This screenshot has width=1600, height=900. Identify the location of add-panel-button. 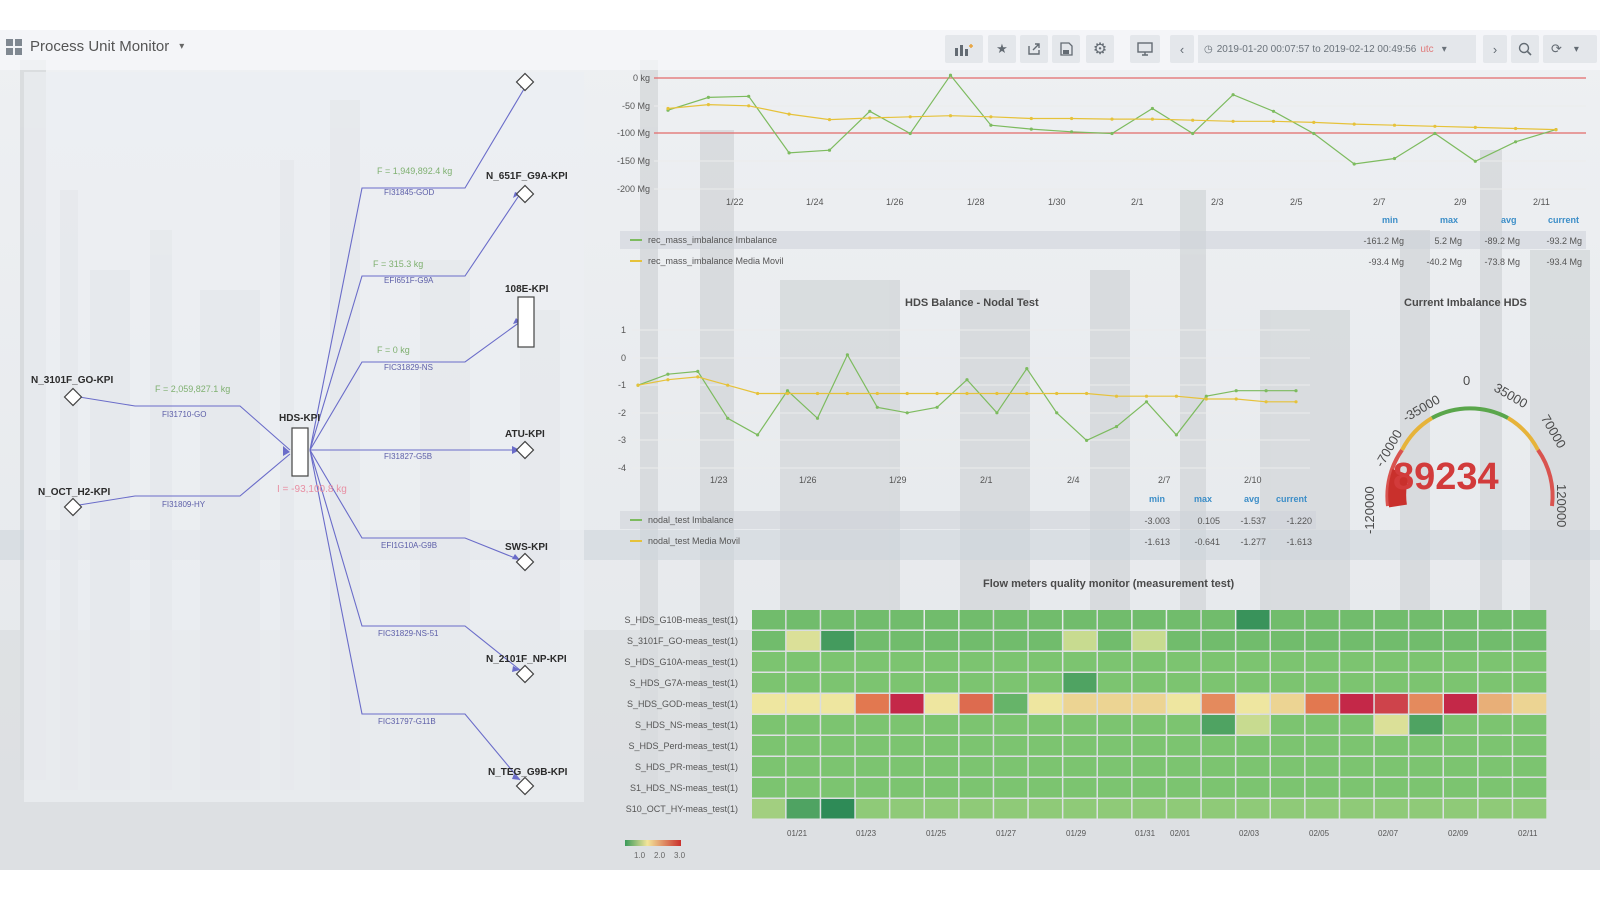
(964, 49).